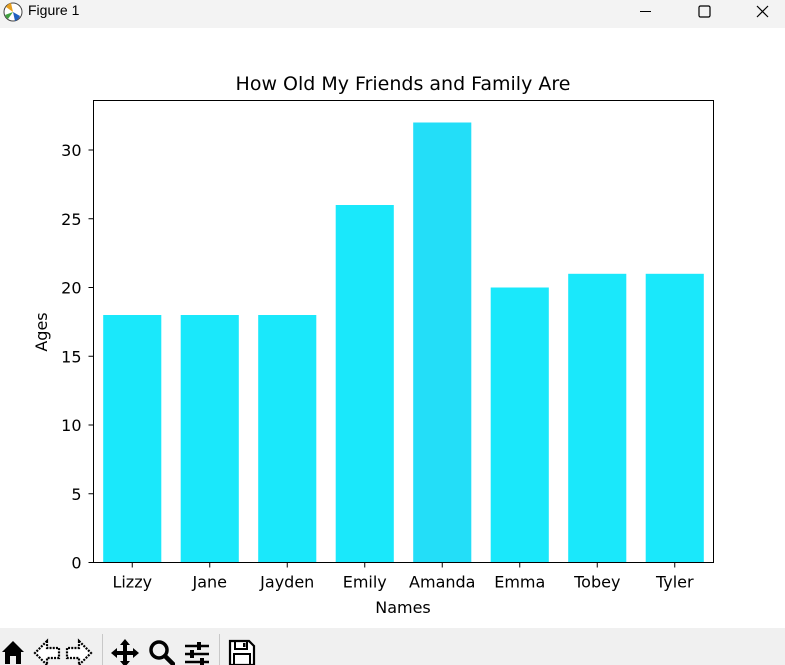 The image size is (785, 665). I want to click on bar-jane, so click(209, 439).